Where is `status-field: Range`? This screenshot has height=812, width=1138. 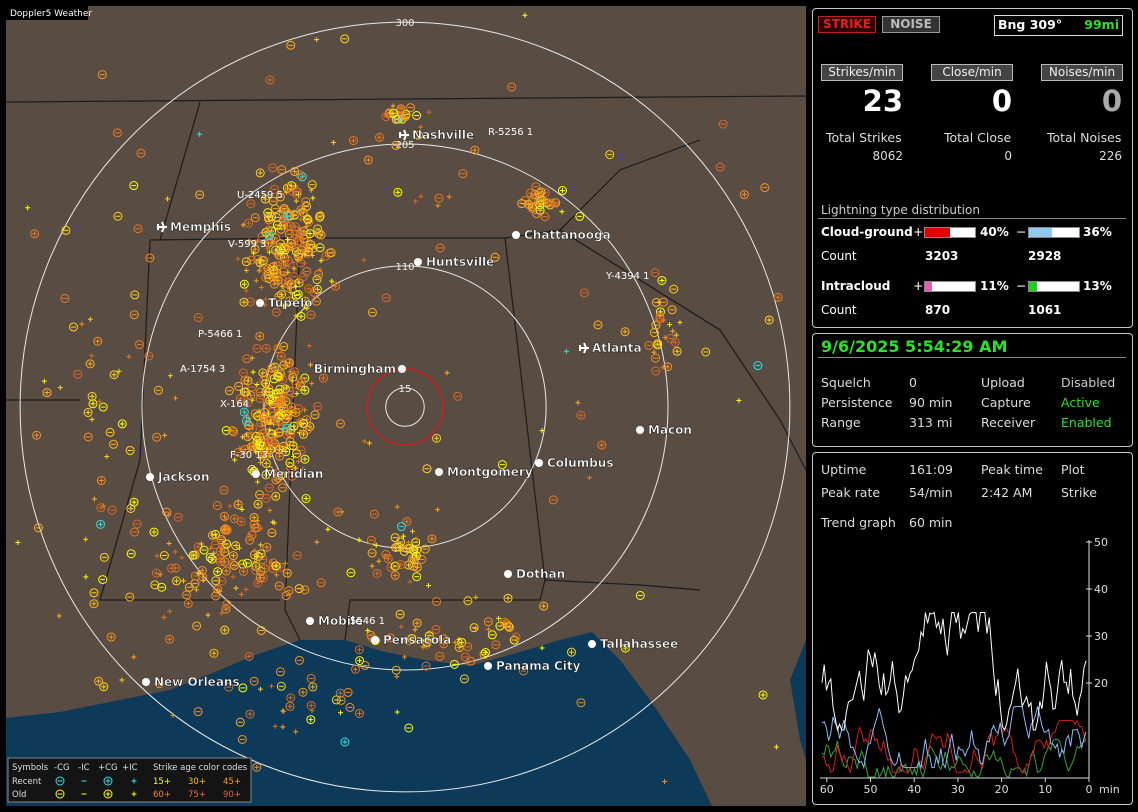
status-field: Range is located at coordinates (841, 422).